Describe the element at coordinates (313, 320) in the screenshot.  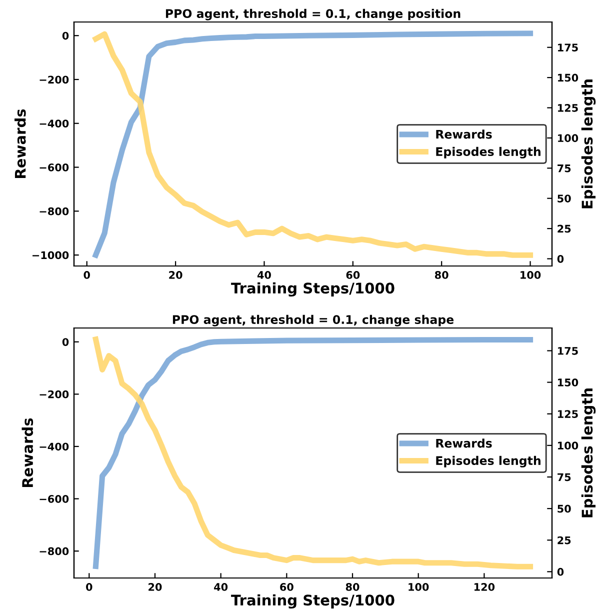
I see `chart-title: PPO agent, threshold = 0.1, change shape` at that location.